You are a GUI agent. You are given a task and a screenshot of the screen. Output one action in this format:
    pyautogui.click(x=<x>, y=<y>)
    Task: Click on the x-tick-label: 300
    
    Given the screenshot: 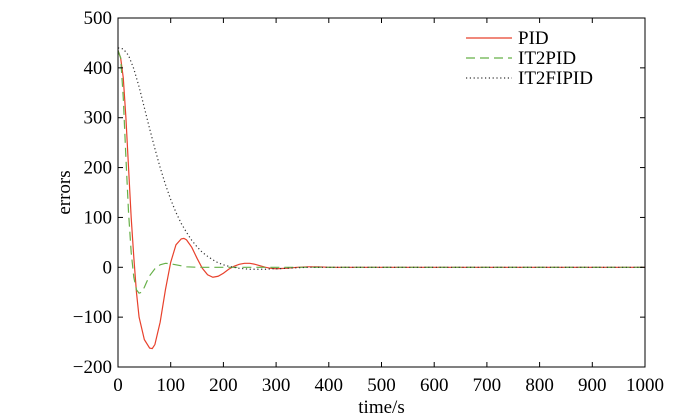 What is the action you would take?
    pyautogui.click(x=276, y=385)
    